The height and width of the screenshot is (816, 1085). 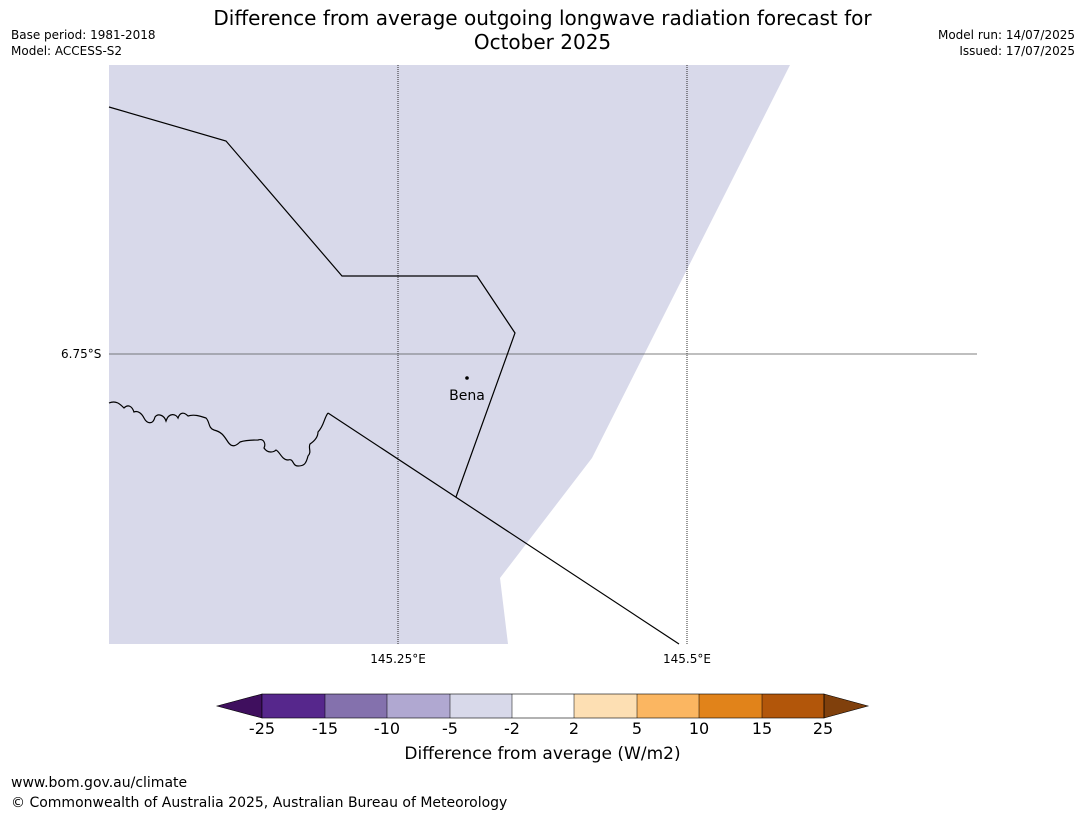 I want to click on meta-right: Model run: 14/07/2025 Issued: 17/07/2025, so click(x=1006, y=43).